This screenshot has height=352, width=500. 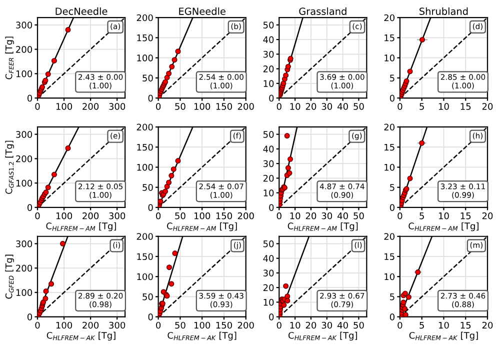 I want to click on chart-title: DecNeedle, so click(x=82, y=11).